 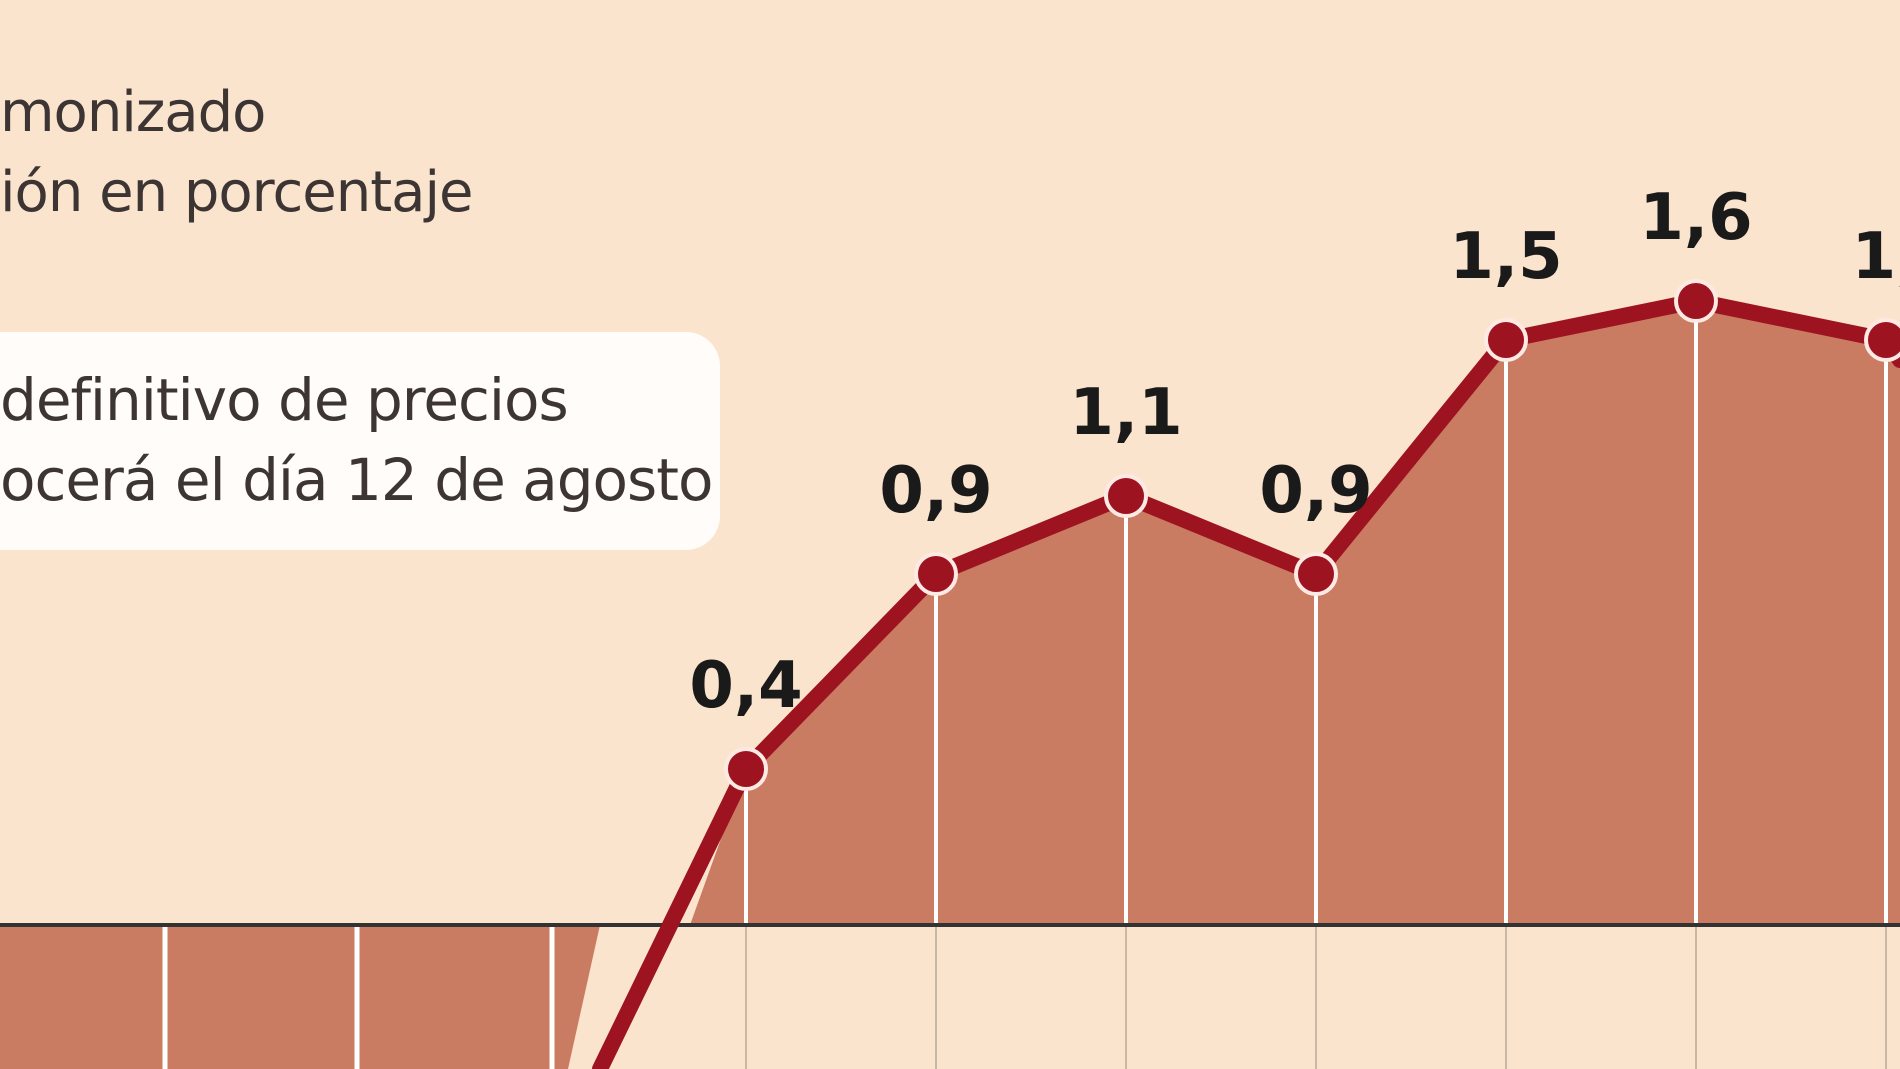 I want to click on data-label: 1,6, so click(x=1695, y=218).